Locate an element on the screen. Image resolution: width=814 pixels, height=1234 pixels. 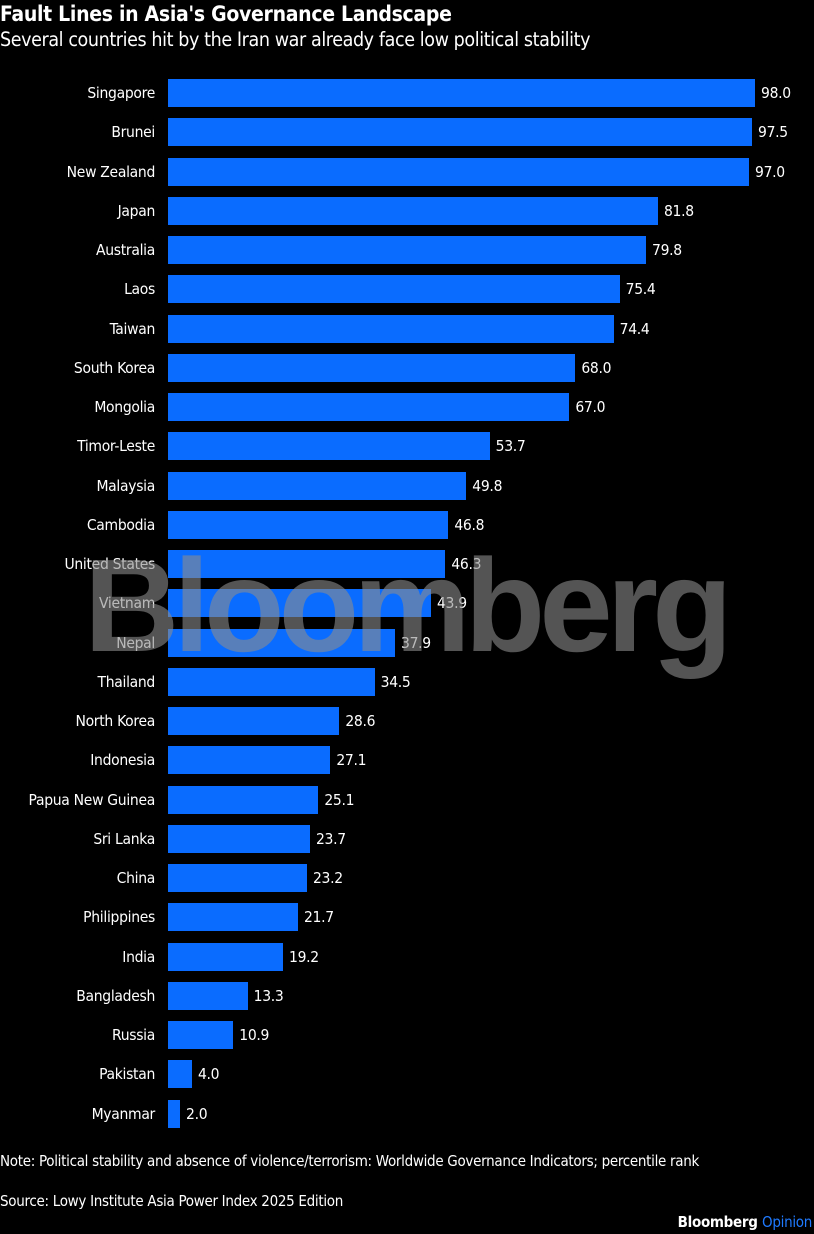
value-label: 97.5 is located at coordinates (773, 132).